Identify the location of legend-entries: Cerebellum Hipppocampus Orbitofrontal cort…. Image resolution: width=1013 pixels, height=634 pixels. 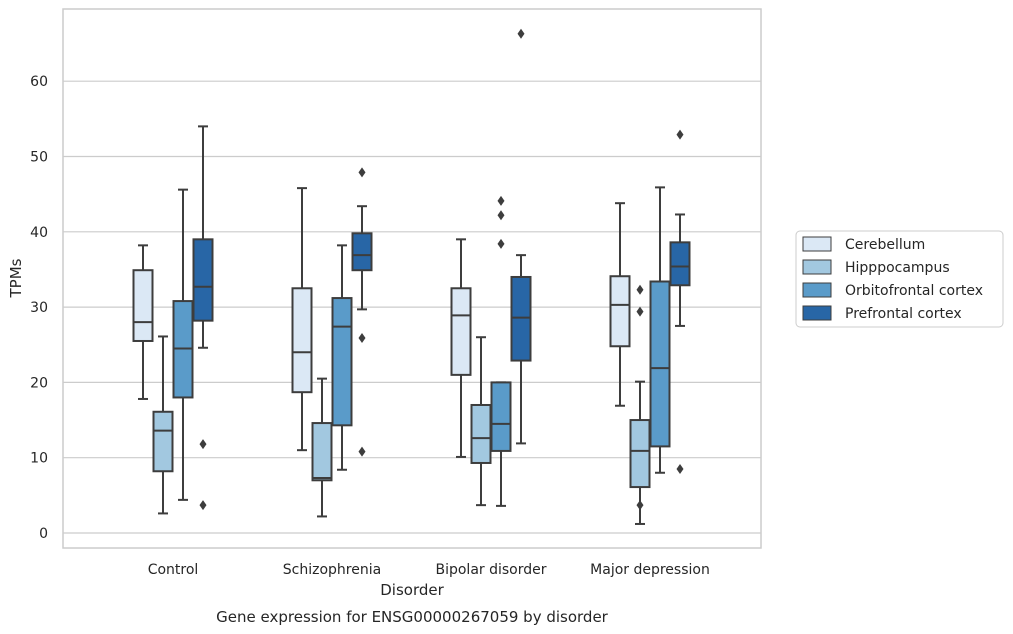
(892, 279).